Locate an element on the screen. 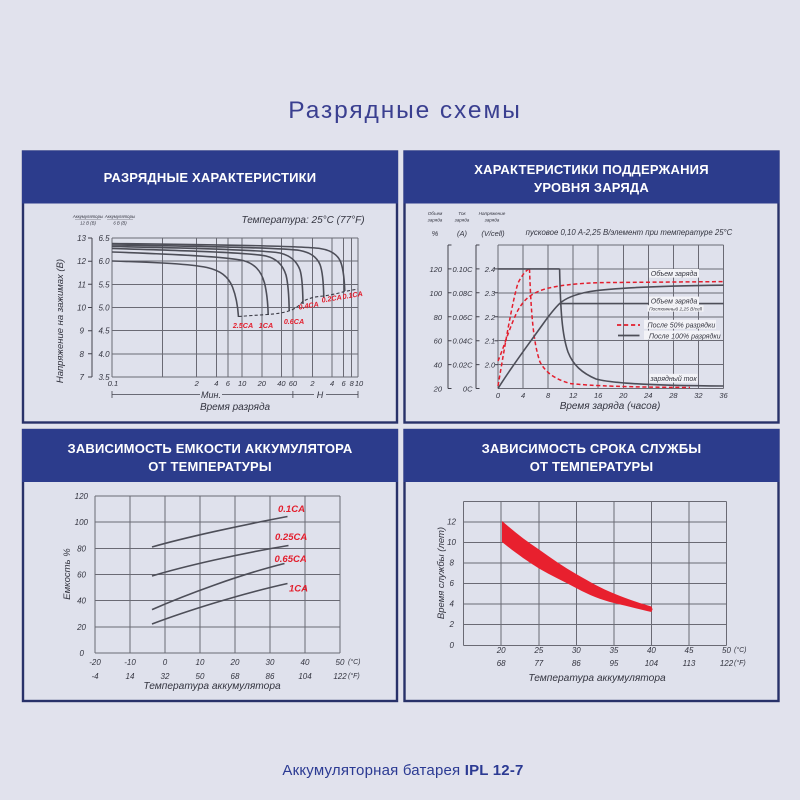 Image resolution: width=800 pixels, height=800 pixels. svg-text: 68 is located at coordinates (501, 663).